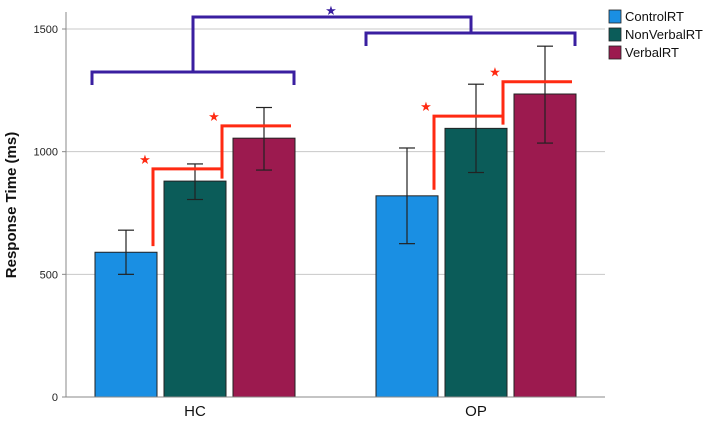 The width and height of the screenshot is (708, 422). I want to click on bar-verbalrt-op, so click(545, 245).